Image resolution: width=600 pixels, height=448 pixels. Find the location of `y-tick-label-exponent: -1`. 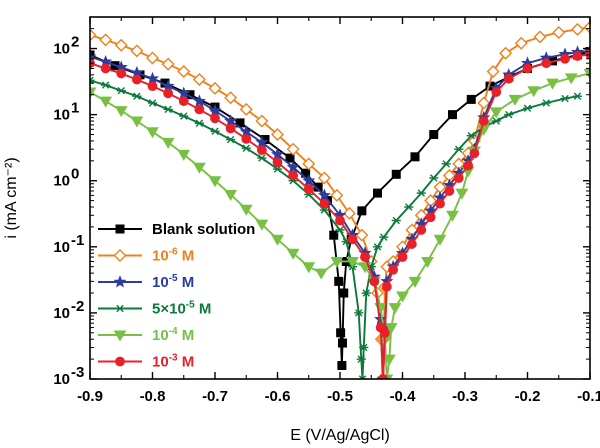

y-tick-label-exponent: -1 is located at coordinates (77, 240).